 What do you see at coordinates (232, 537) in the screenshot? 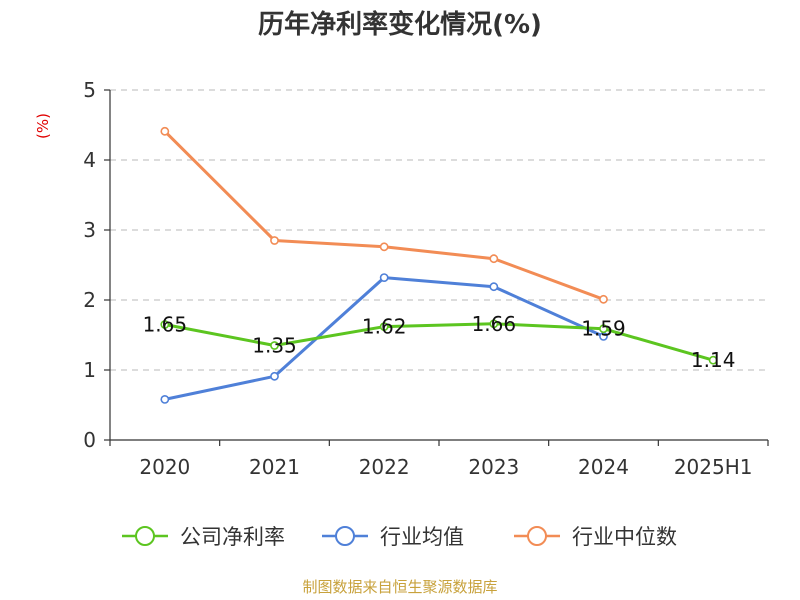
I see `legend-label: 公司净利率` at bounding box center [232, 537].